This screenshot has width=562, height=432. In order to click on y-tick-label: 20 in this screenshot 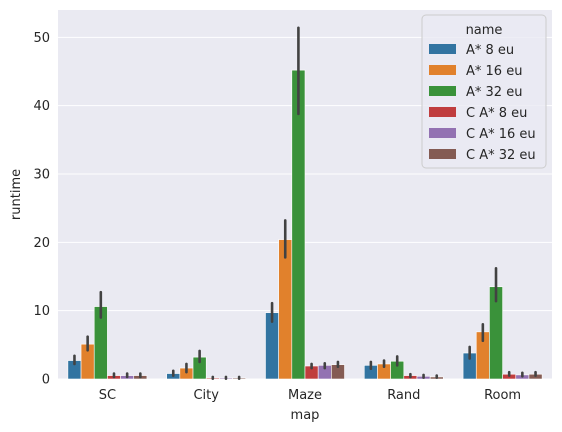, I will do `click(41, 243)`.